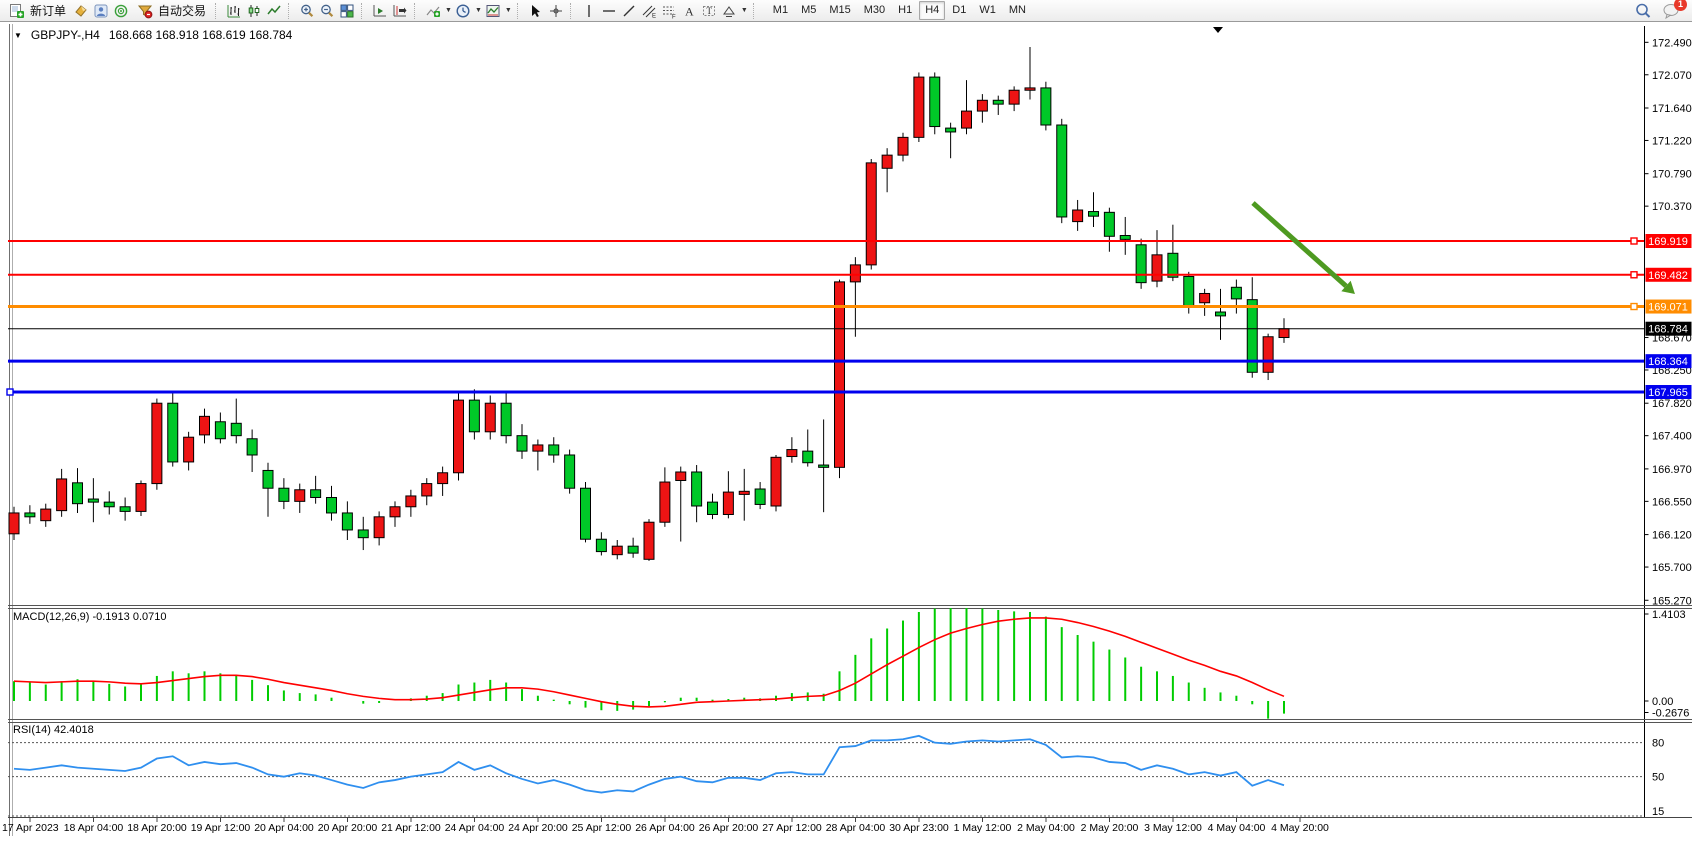 The width and height of the screenshot is (1692, 854). I want to click on autotrade-label: 自动交易, so click(182, 11).